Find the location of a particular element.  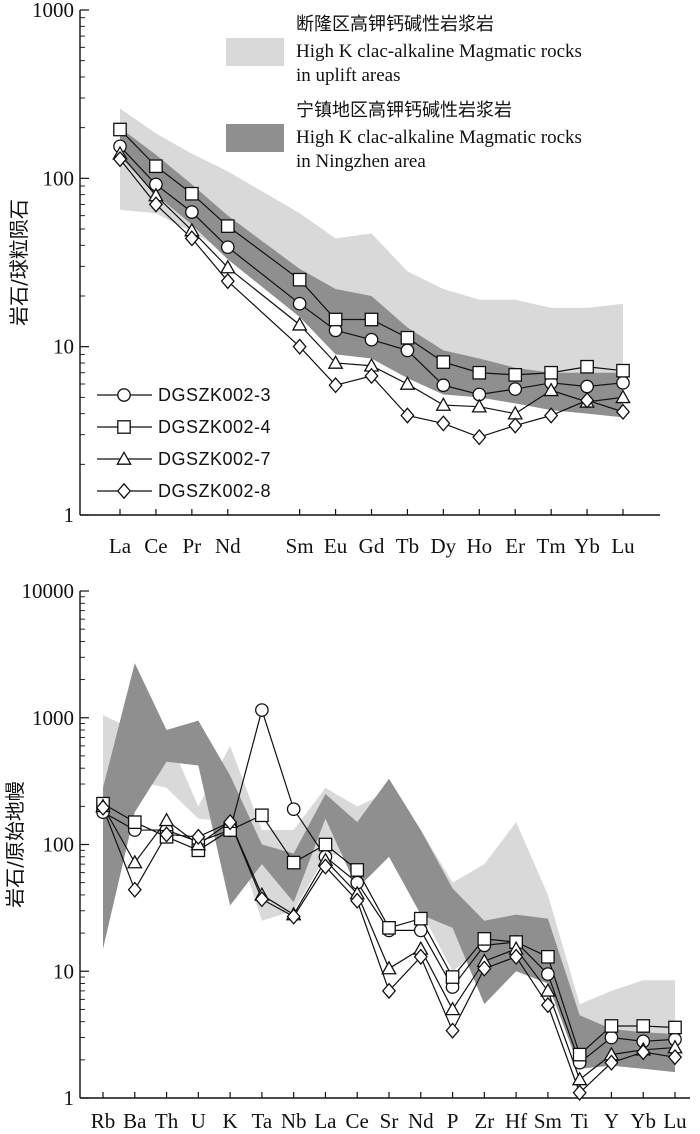

point-DGSZK002-4-P is located at coordinates (452, 977).